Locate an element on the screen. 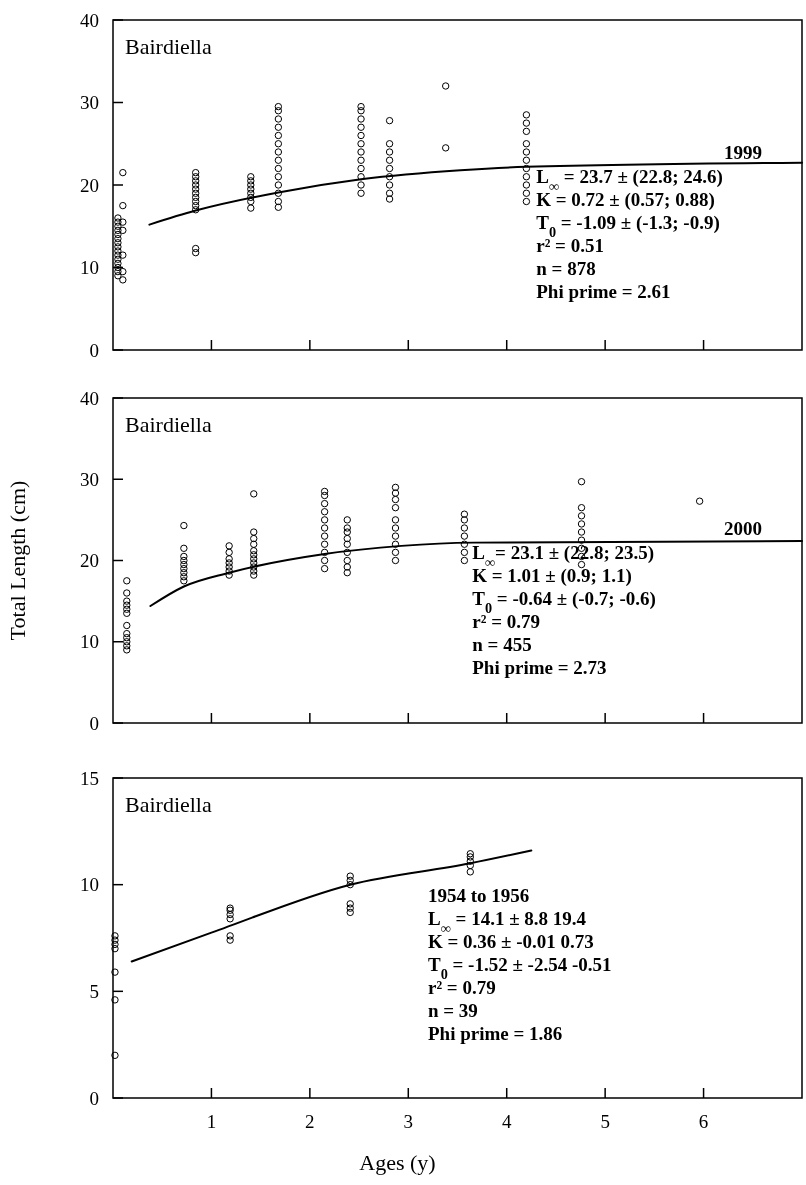 This screenshot has height=1185, width=806. annotation: L$_{∞}$ = 14.1 ± 8.8 19.4 is located at coordinates (507, 921).